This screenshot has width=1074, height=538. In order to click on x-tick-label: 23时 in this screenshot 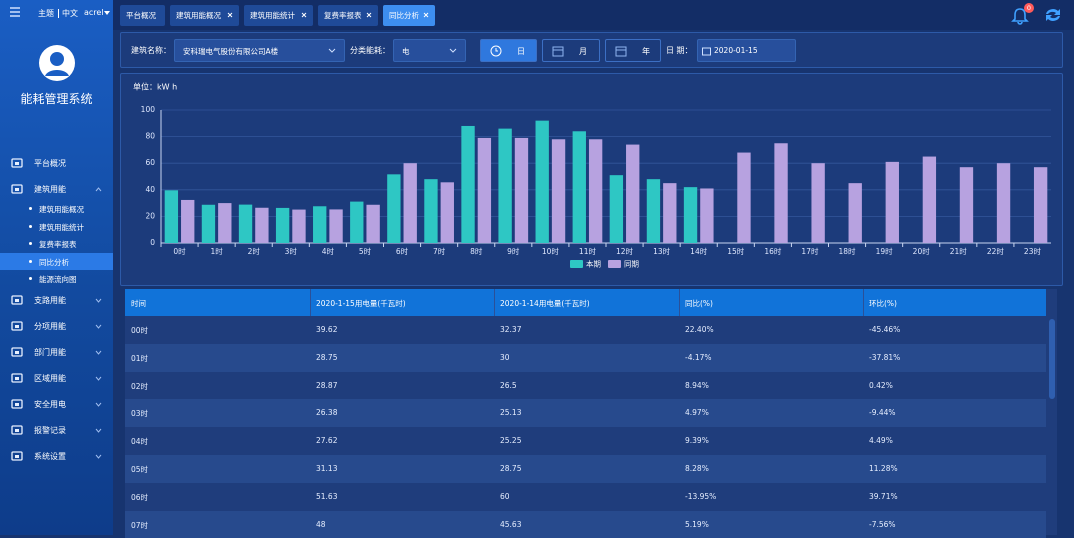, I will do `click(1033, 251)`.